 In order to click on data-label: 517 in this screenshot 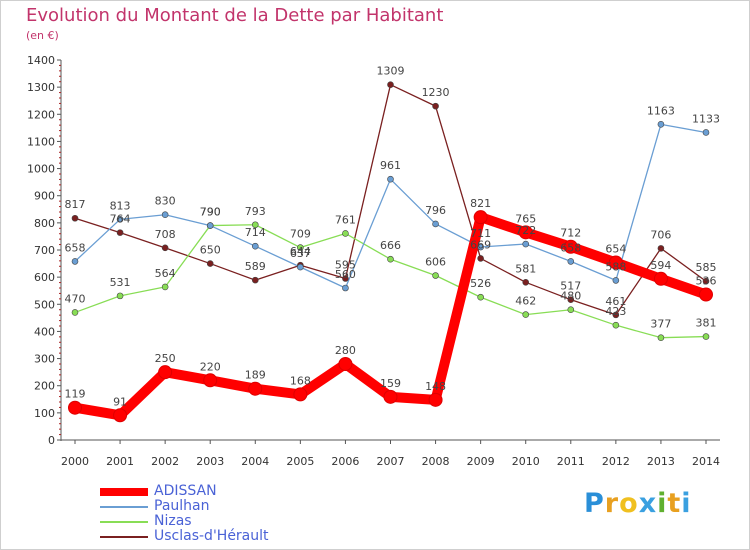, I will do `click(570, 286)`.